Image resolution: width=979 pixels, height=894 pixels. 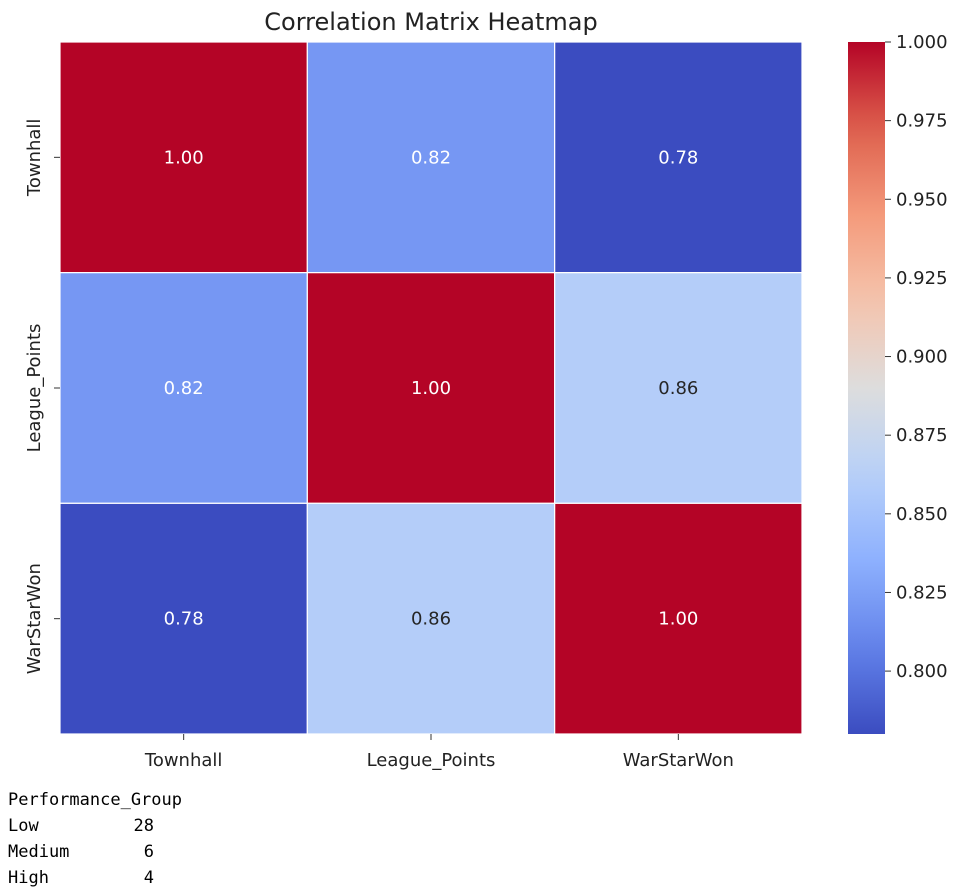 What do you see at coordinates (922, 121) in the screenshot?
I see `colorbar-tick-label: 0.975` at bounding box center [922, 121].